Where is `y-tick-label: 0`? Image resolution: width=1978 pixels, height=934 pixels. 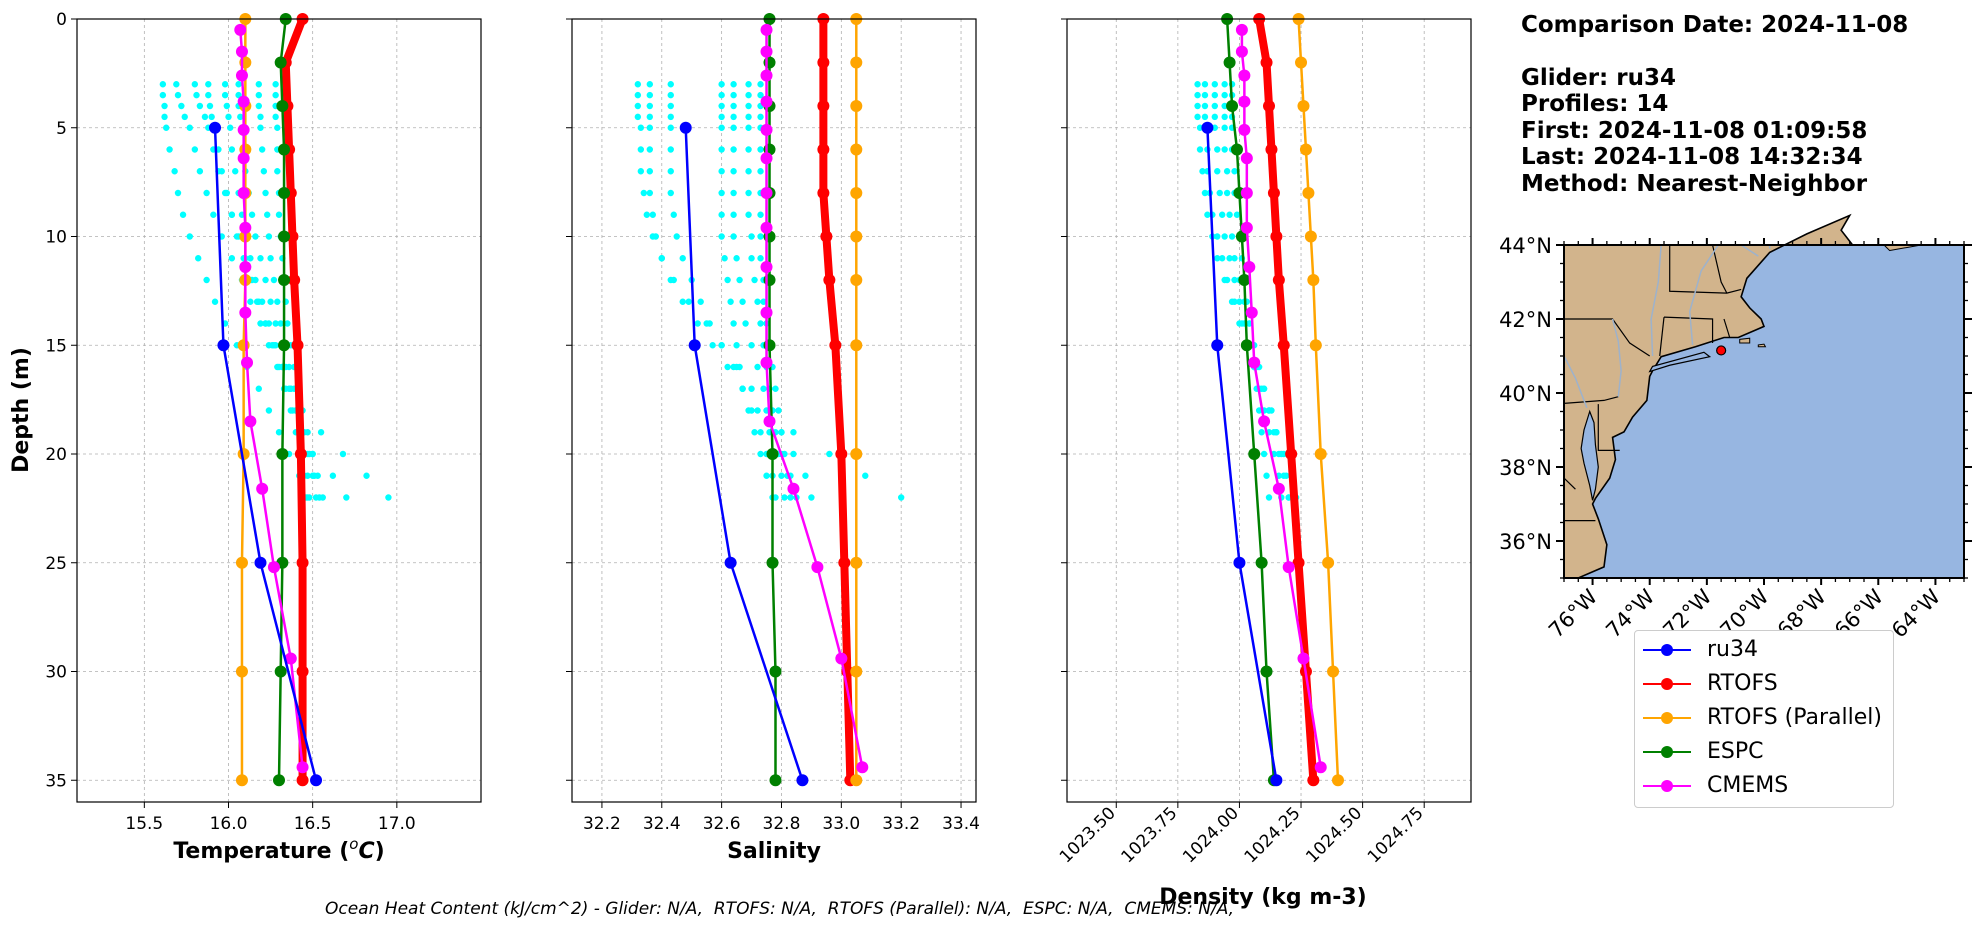
y-tick-label: 0 is located at coordinates (61, 20).